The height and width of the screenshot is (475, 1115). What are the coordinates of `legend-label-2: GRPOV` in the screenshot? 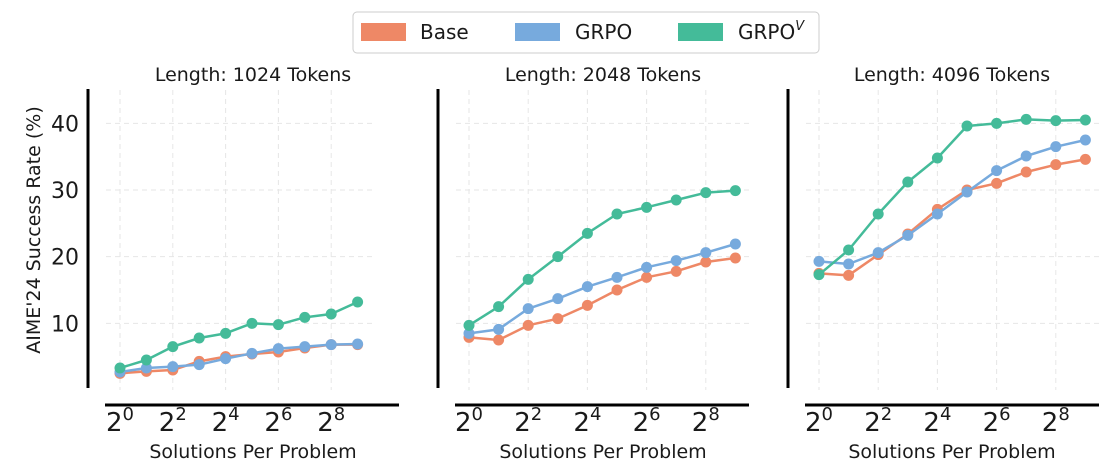 It's located at (771, 31).